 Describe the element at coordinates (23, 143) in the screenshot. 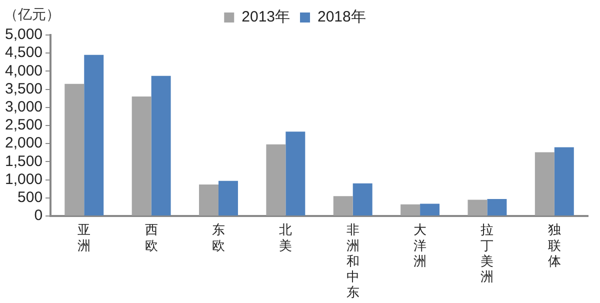

I see `y-tick-label: 2,000` at that location.